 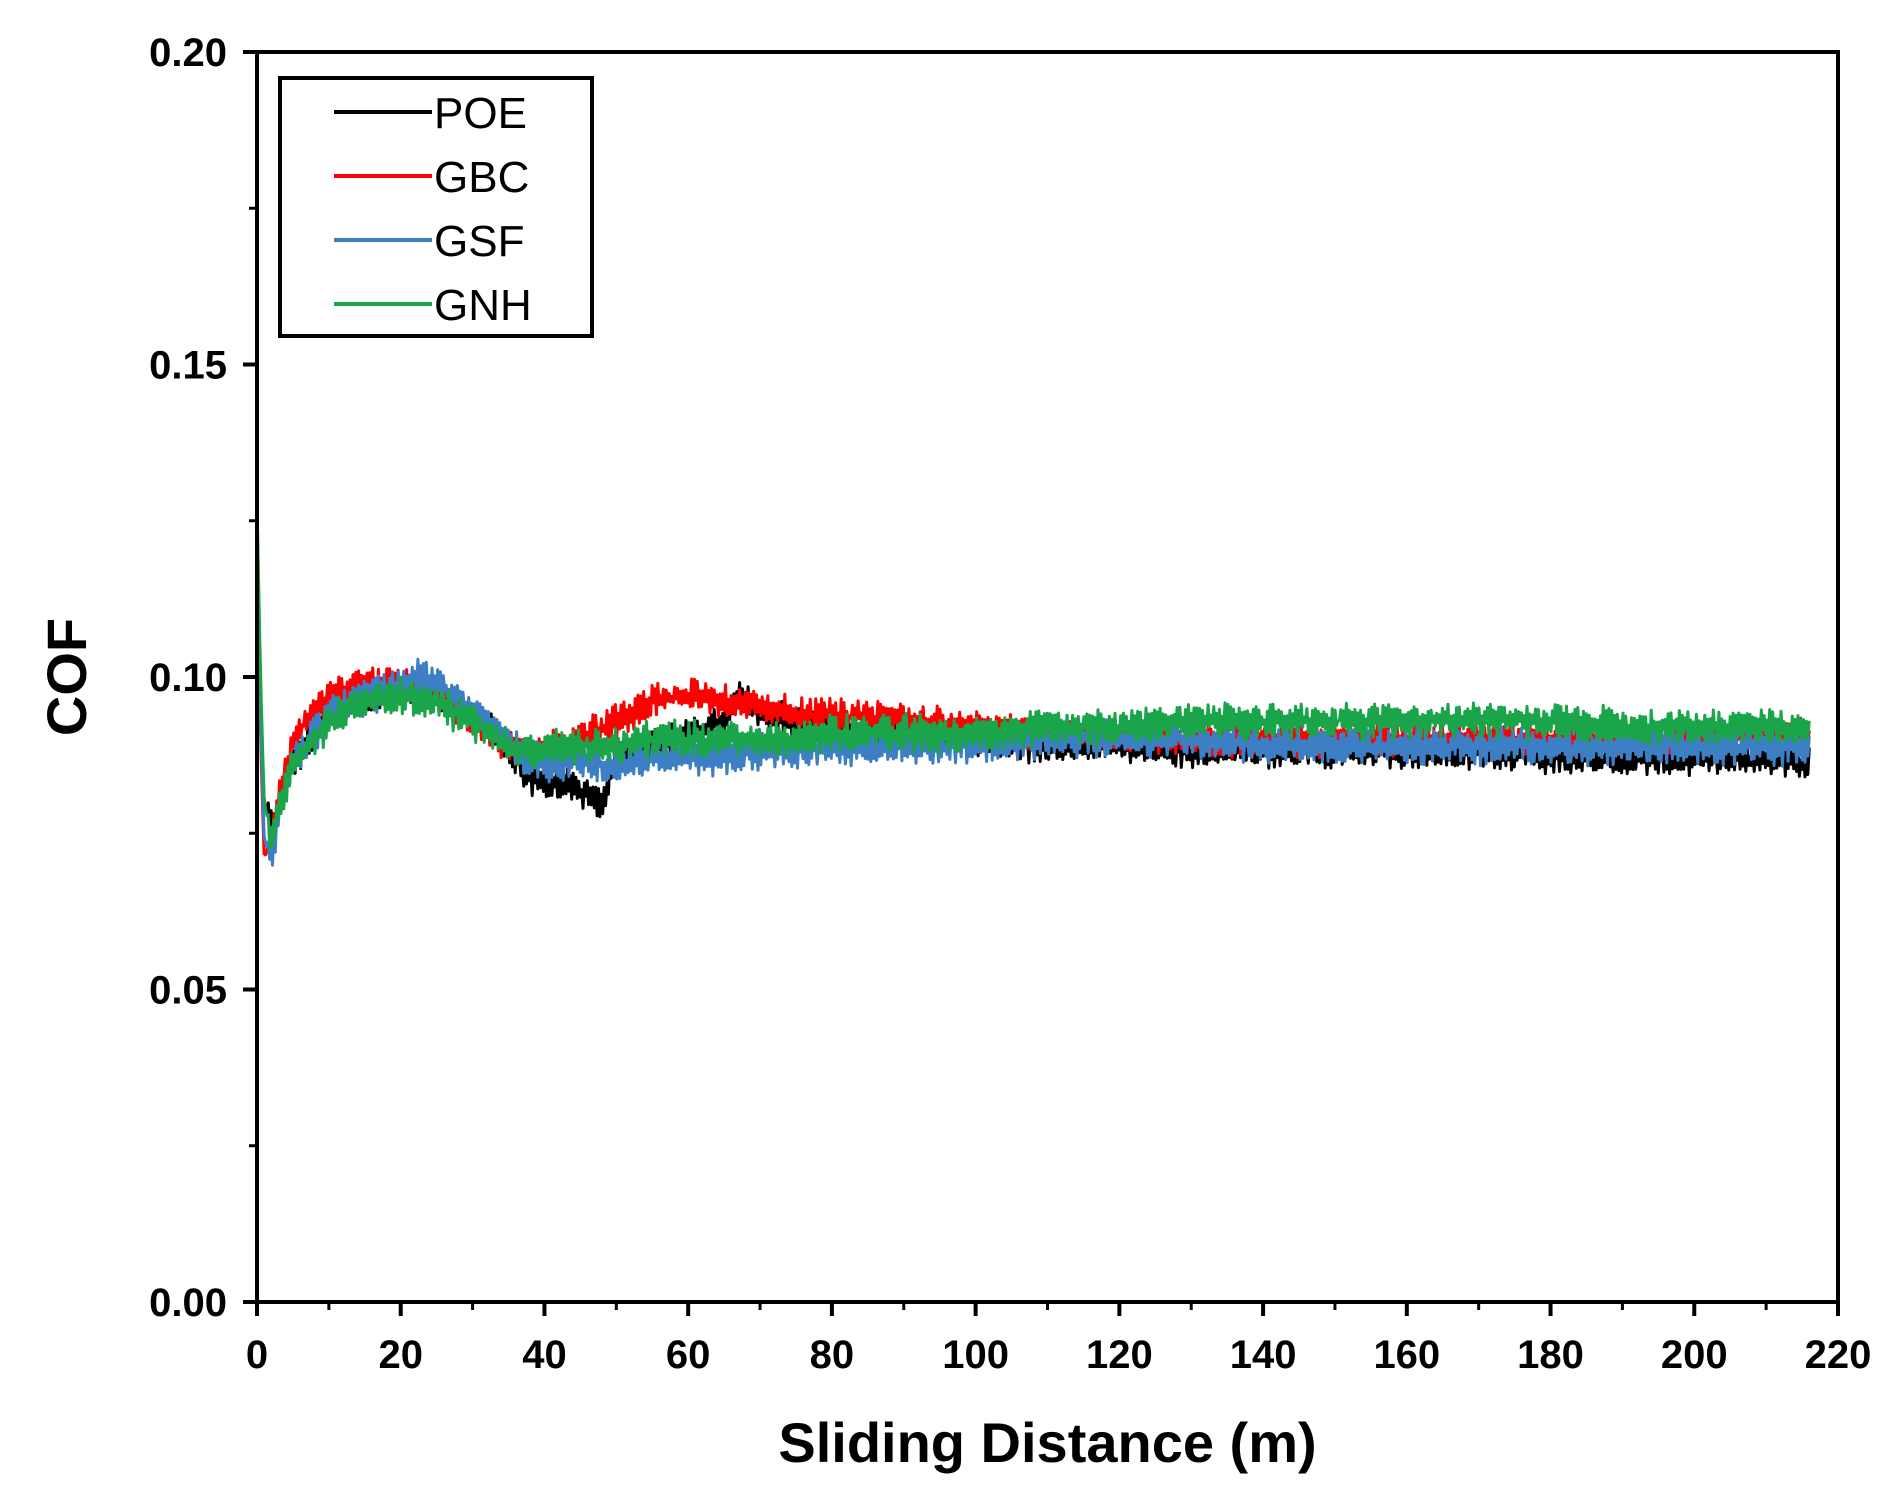 What do you see at coordinates (188, 53) in the screenshot?
I see `y-tick-label: 0.20` at bounding box center [188, 53].